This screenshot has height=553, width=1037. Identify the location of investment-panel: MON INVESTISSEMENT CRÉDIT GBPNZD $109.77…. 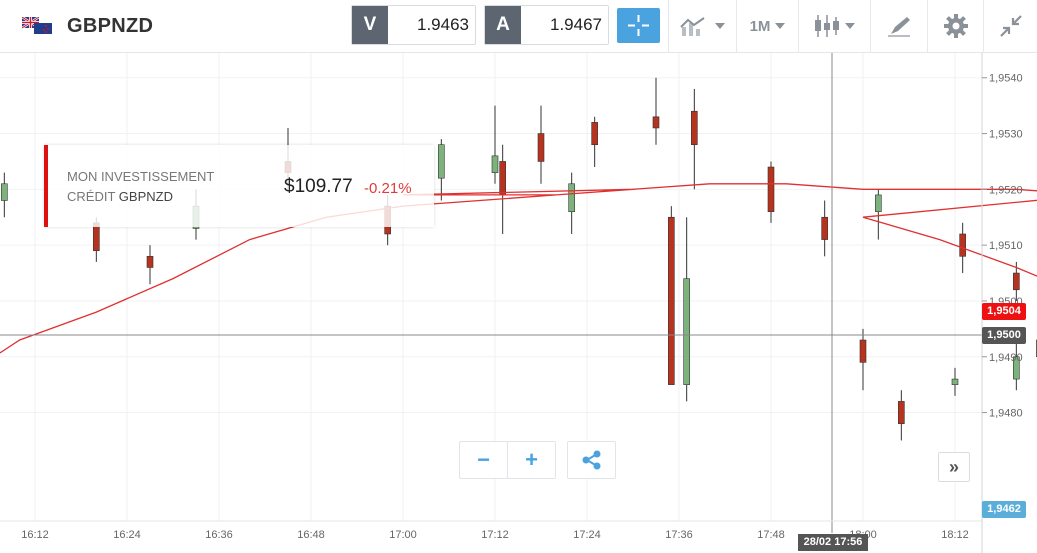
(239, 186).